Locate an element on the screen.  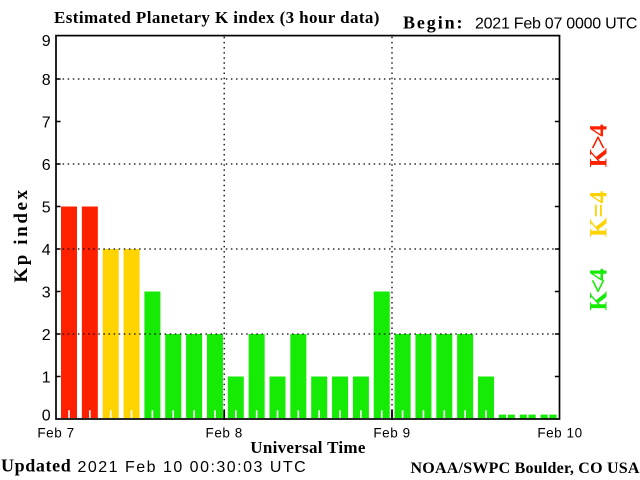
svg-text: NOAA/SWPC Boulder, CO USA is located at coordinates (525, 468).